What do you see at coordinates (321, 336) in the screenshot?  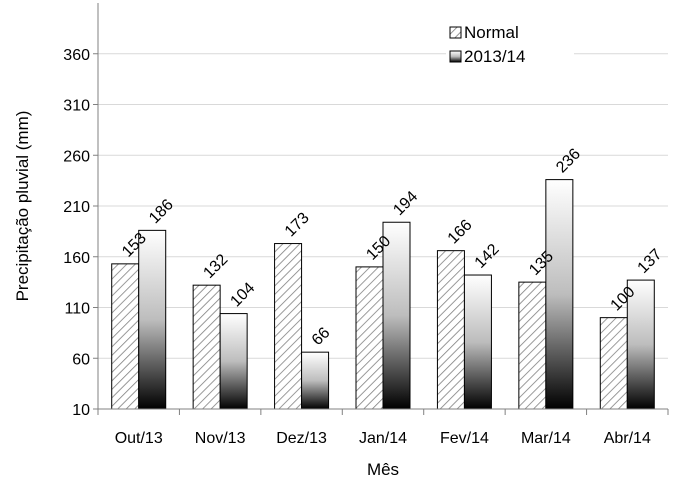 I see `data-label: 66` at bounding box center [321, 336].